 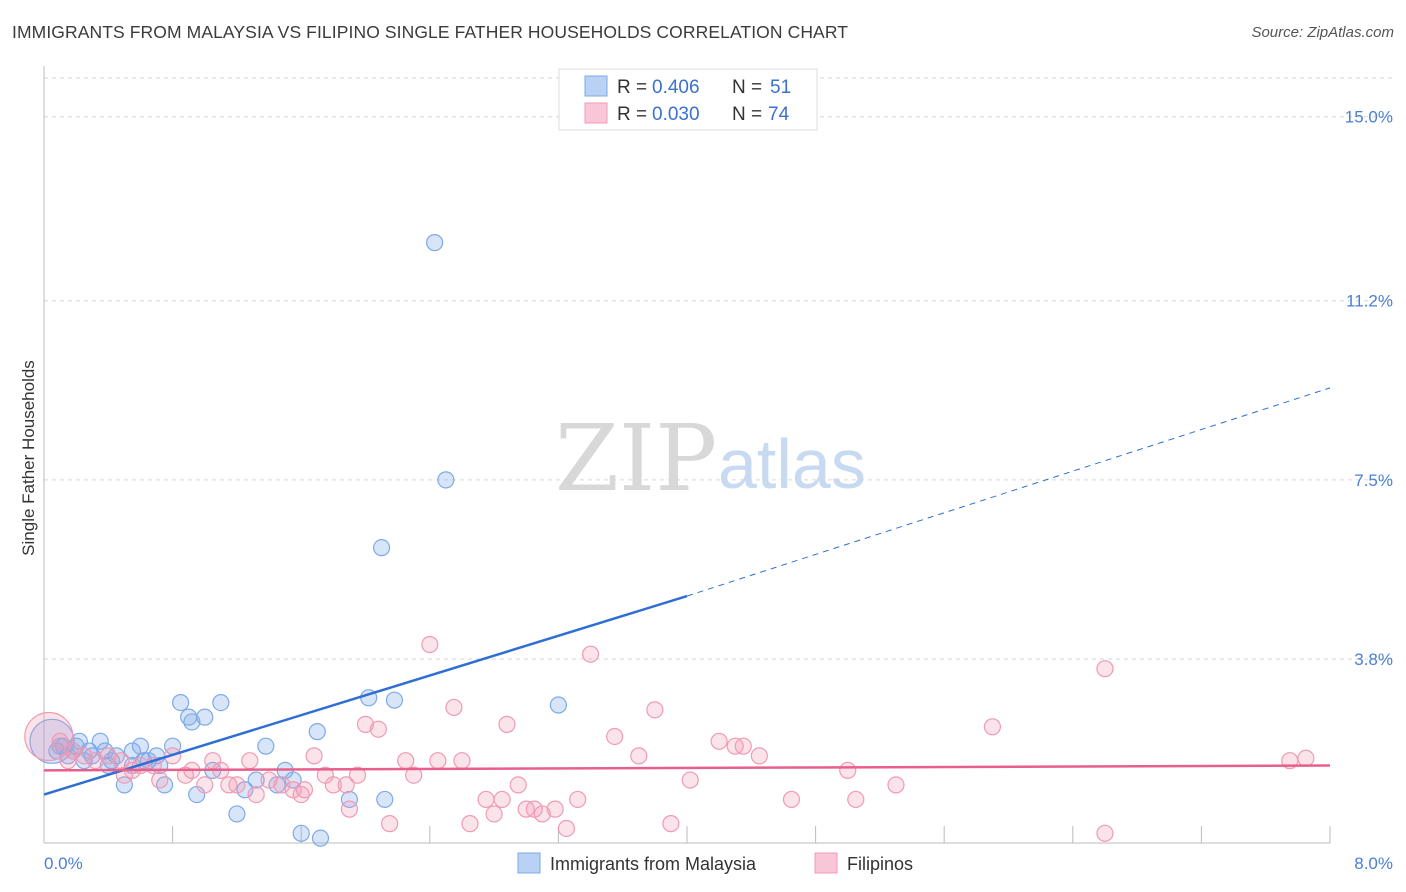 What do you see at coordinates (687, 768) in the screenshot?
I see `trend-line-filipinos` at bounding box center [687, 768].